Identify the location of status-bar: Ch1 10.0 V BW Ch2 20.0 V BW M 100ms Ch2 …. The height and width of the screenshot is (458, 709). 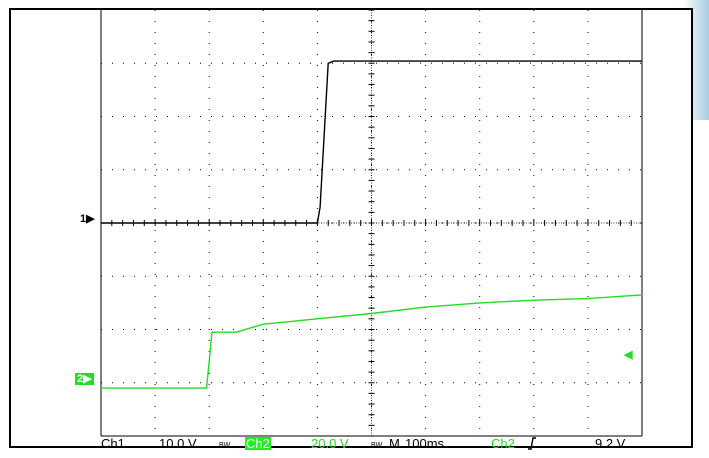
(371, 443).